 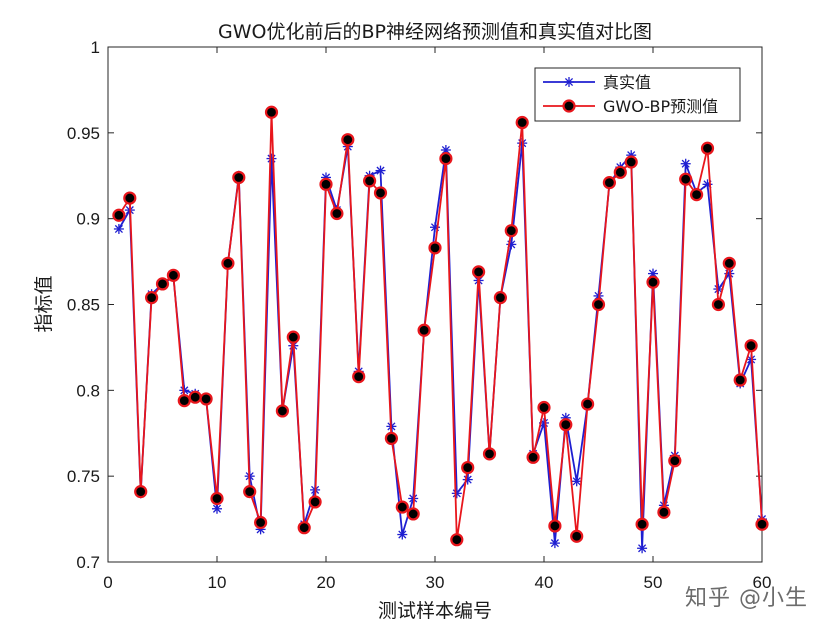 I want to click on x-tick-label: 50, so click(x=653, y=582).